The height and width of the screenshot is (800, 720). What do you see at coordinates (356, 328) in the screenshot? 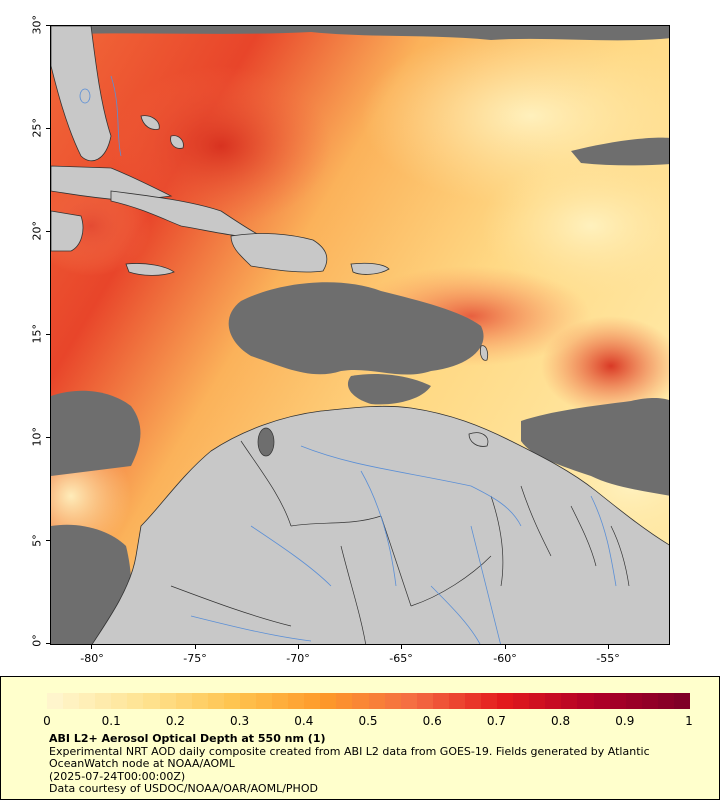
I see `no-data-caribbean` at bounding box center [356, 328].